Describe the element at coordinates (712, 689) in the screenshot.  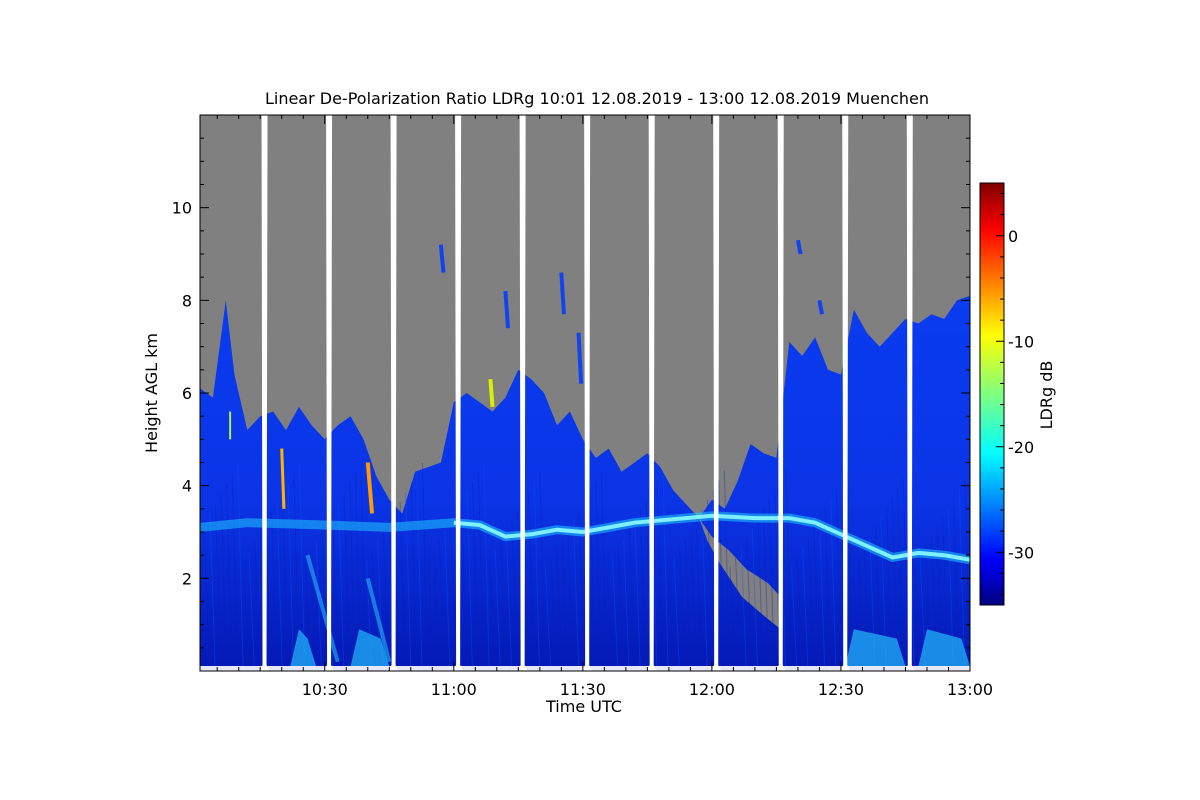
I see `x-tick-label: 12:00` at that location.